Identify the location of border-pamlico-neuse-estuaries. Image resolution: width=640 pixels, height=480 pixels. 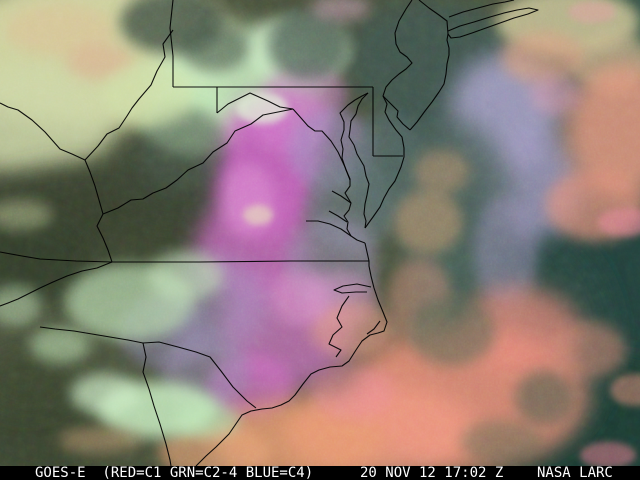
(339, 326).